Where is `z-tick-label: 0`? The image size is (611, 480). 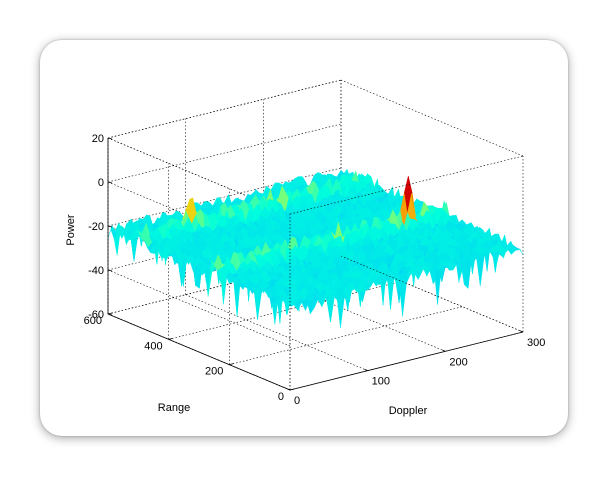 z-tick-label: 0 is located at coordinates (101, 183).